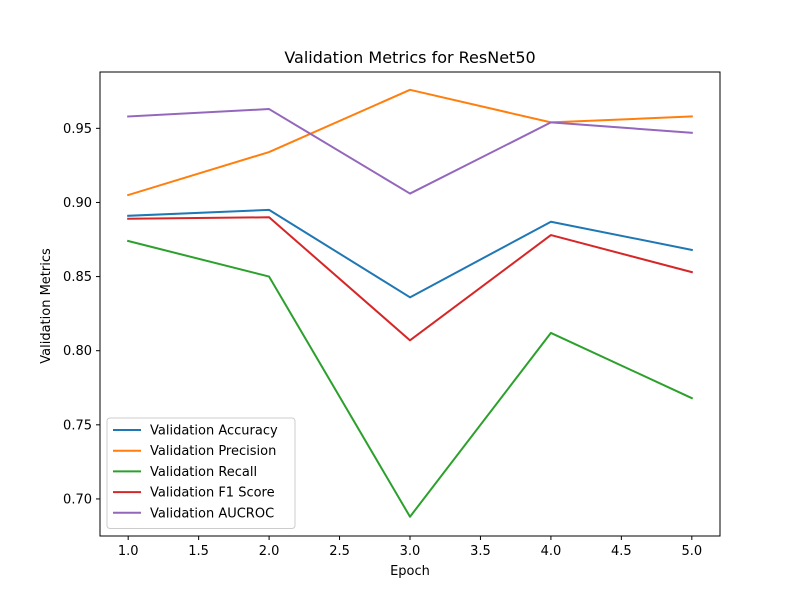 Image resolution: width=800 pixels, height=600 pixels. Describe the element at coordinates (269, 551) in the screenshot. I see `x-tick-label: 2.0` at that location.